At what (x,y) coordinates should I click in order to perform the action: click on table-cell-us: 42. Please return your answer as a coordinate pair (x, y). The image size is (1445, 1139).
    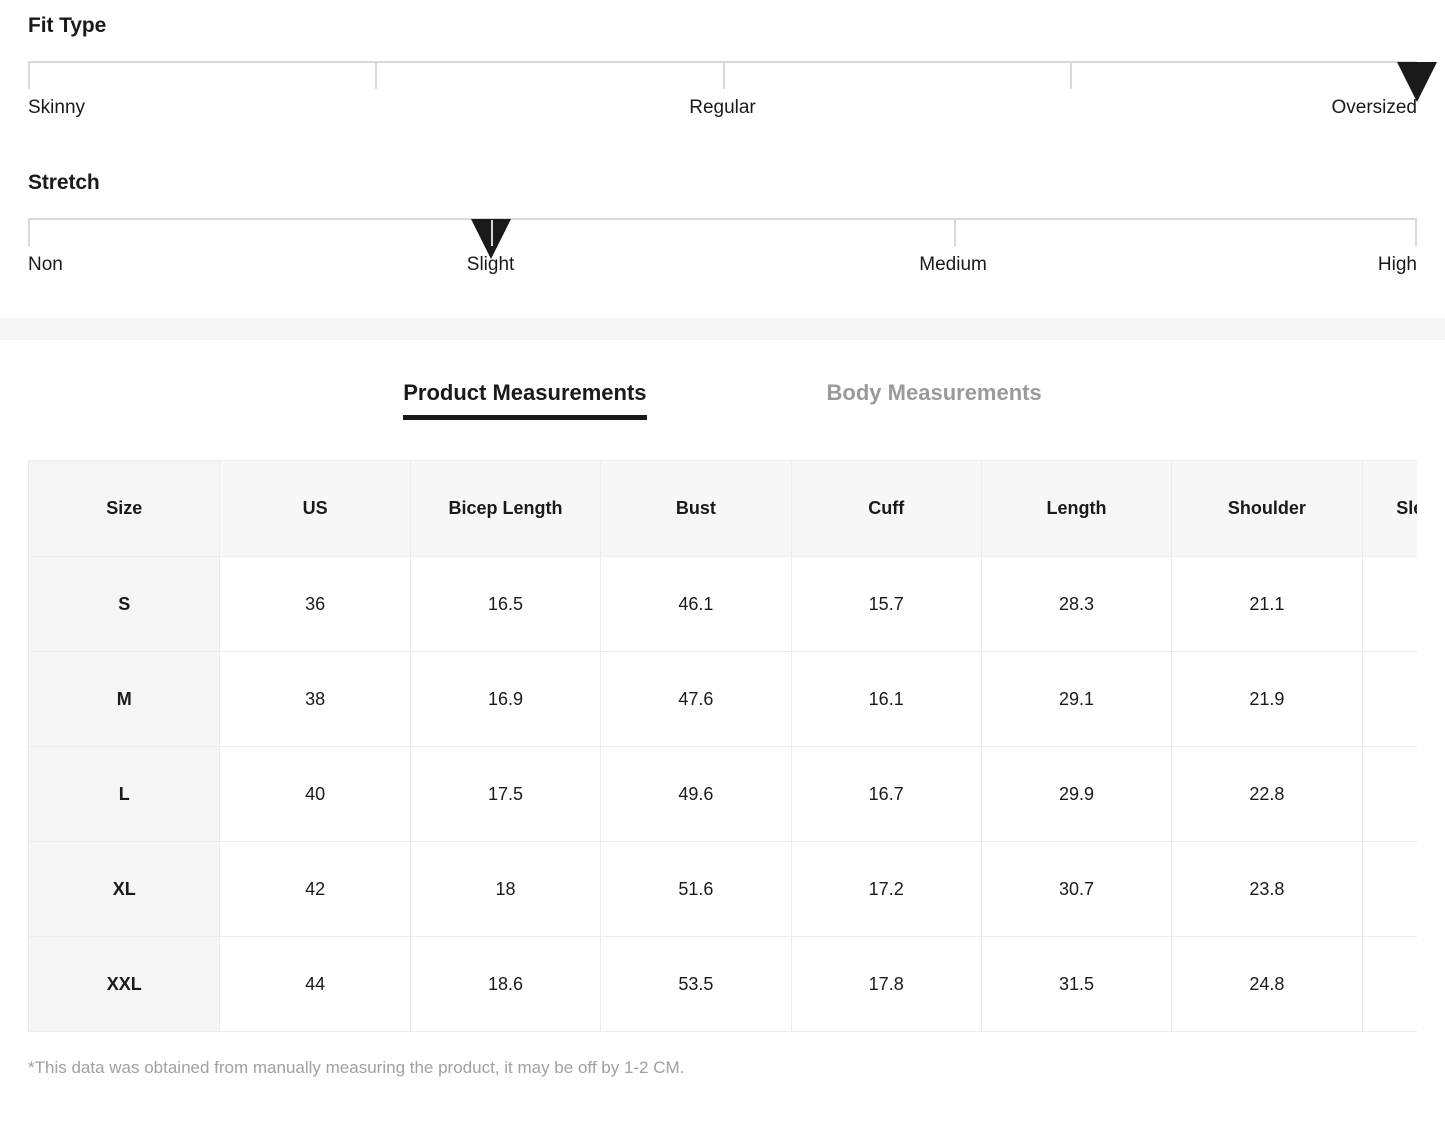
    Looking at the image, I should click on (315, 889).